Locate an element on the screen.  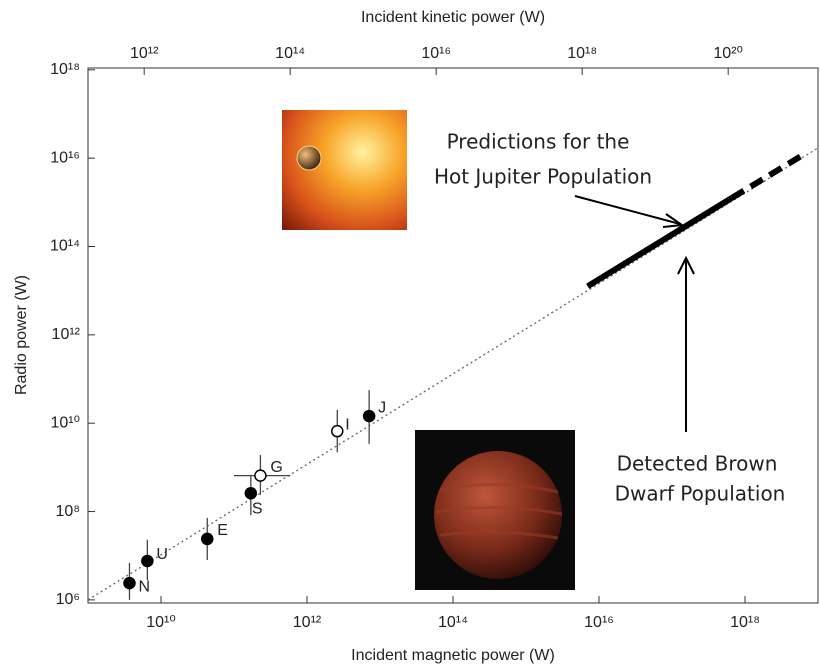
x2-tick-label: 10²⁰ is located at coordinates (728, 53).